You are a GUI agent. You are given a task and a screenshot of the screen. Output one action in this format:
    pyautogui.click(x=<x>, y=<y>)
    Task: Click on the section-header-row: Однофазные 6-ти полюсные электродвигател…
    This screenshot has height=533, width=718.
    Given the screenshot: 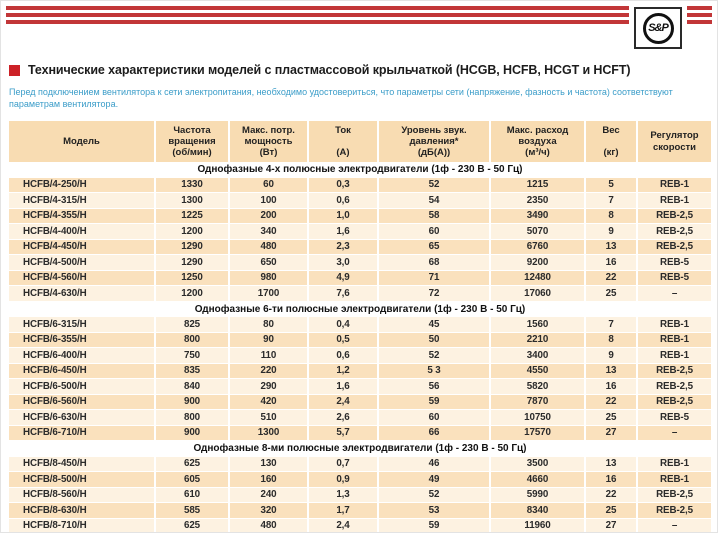 What is the action you would take?
    pyautogui.click(x=360, y=309)
    